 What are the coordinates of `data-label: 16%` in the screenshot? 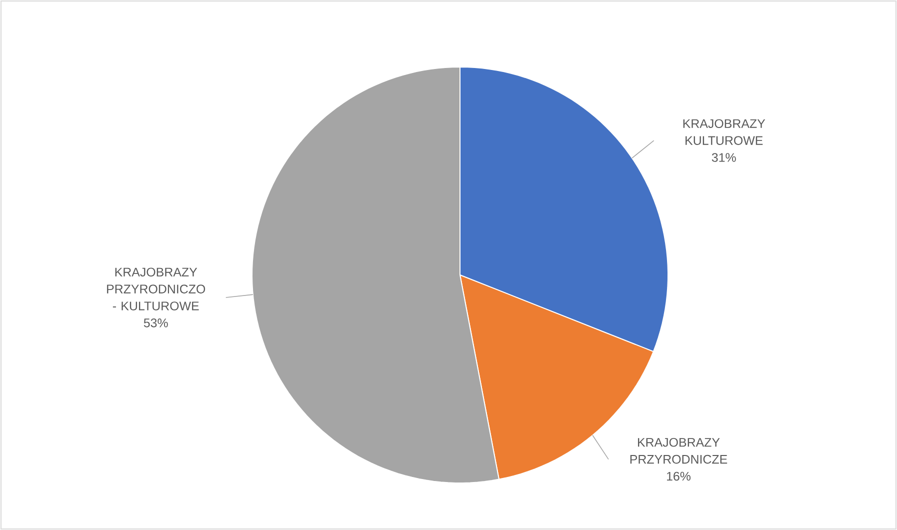 It's located at (678, 476).